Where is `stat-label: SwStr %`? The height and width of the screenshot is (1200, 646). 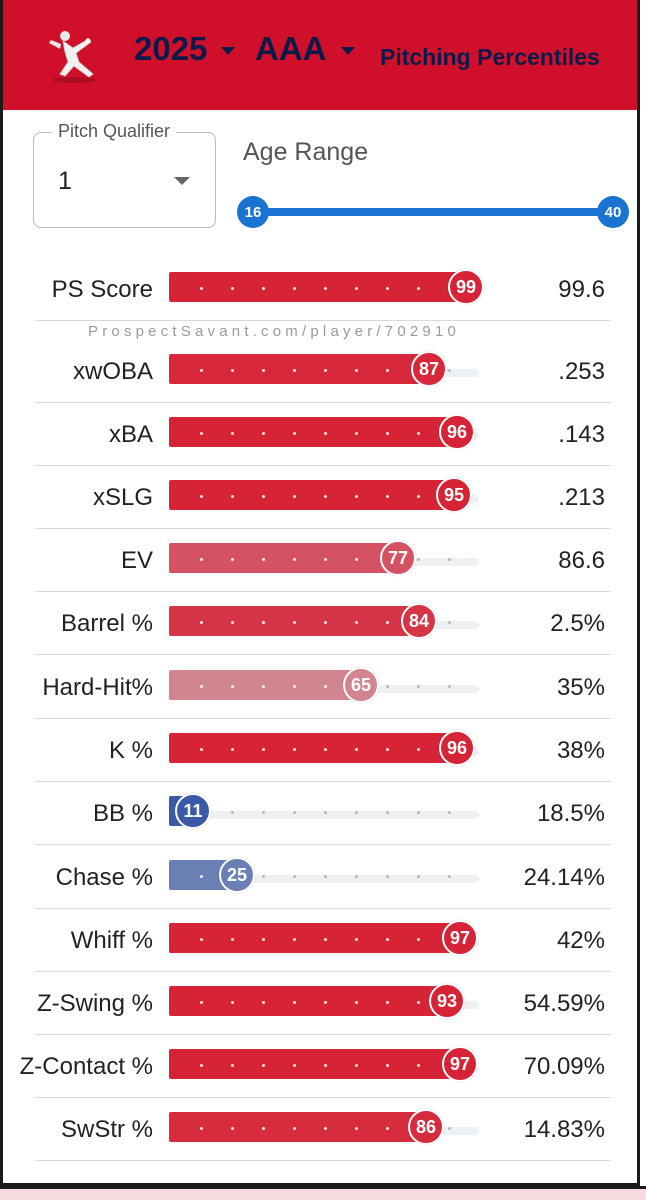
stat-label: SwStr % is located at coordinates (106, 1129).